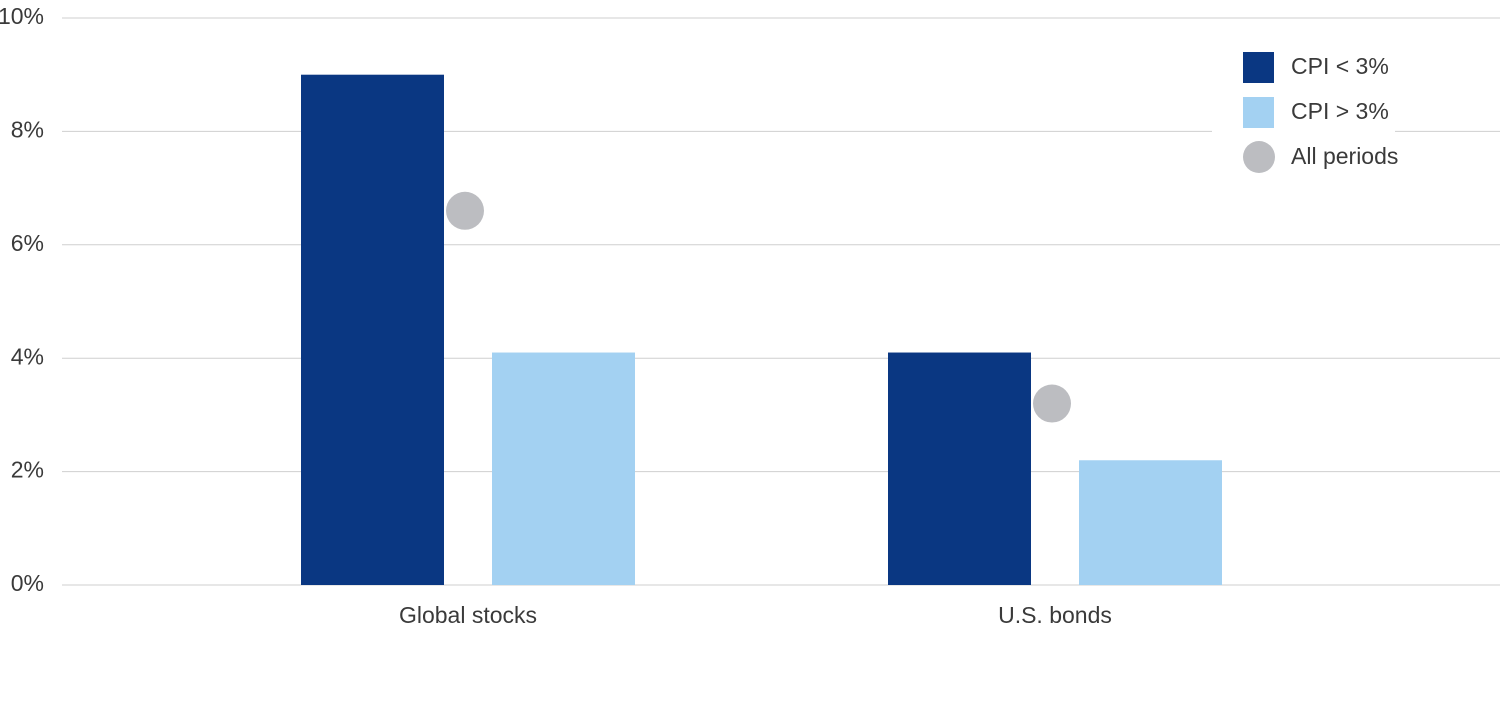 The width and height of the screenshot is (1500, 705). I want to click on legend: CPI < 3% CPI > 3% All periods, so click(1305, 115).